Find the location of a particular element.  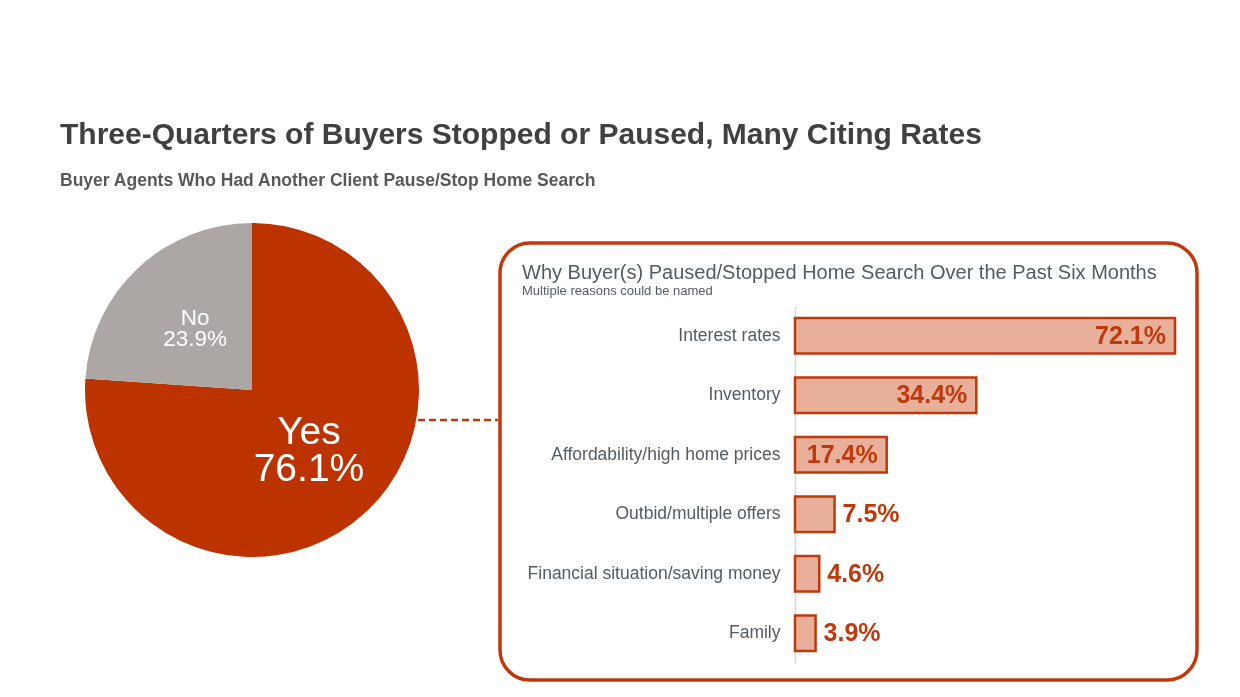

y-tick-label: Interest rates is located at coordinates (729, 334).